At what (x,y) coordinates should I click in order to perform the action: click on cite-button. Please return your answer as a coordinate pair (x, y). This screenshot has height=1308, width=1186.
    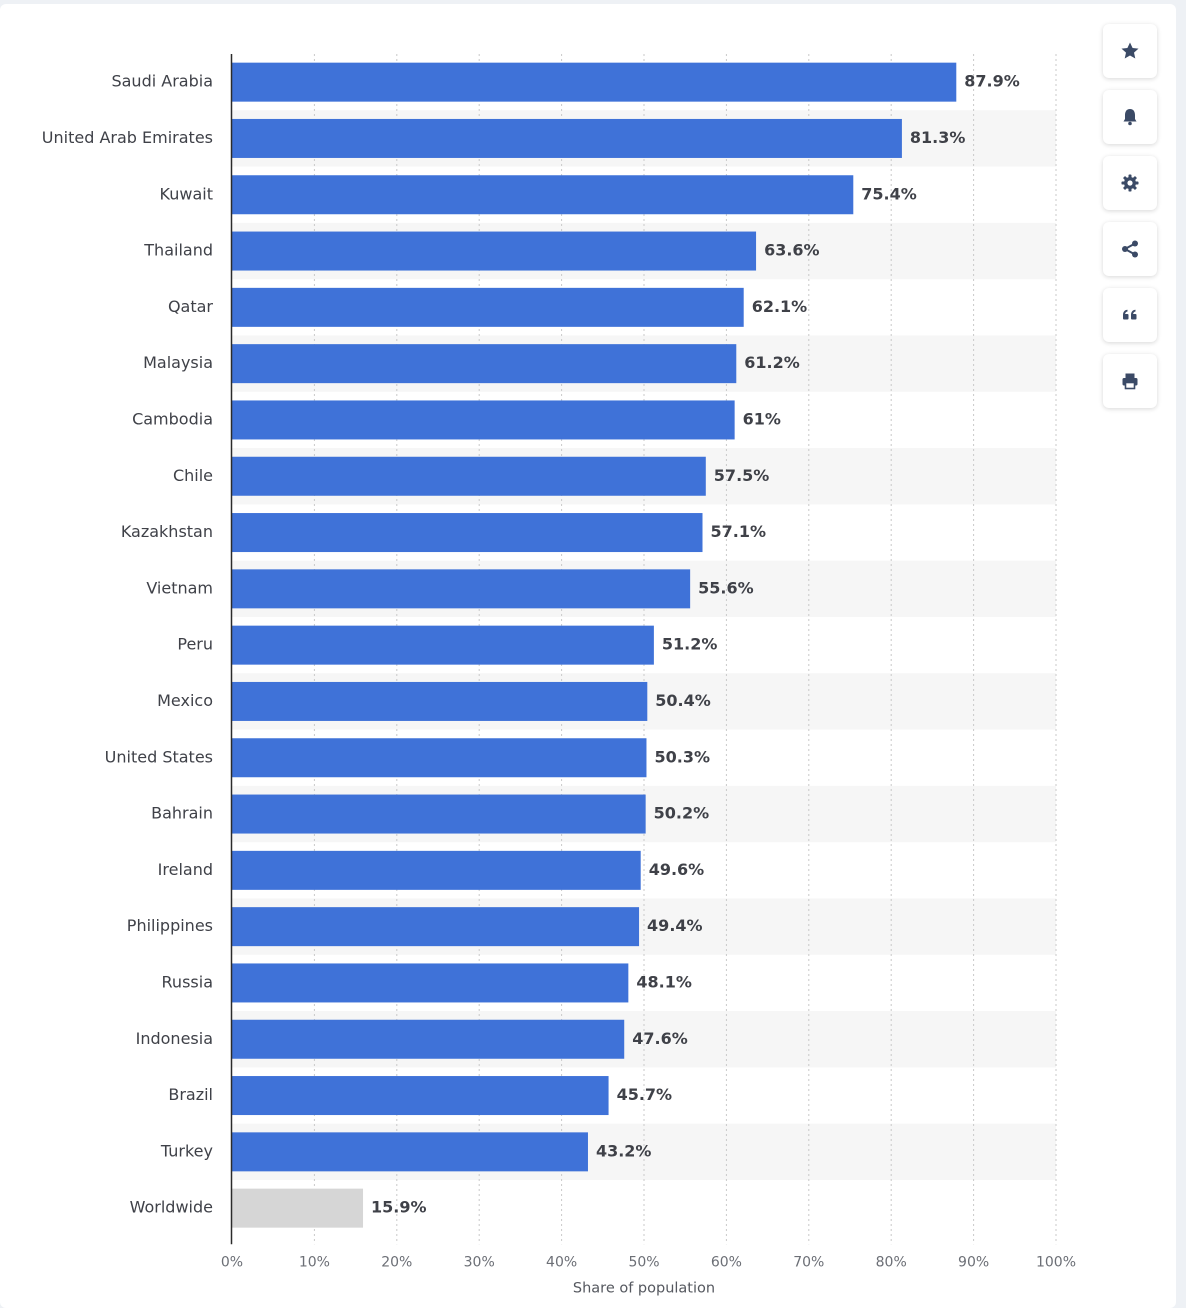
    Looking at the image, I should click on (1130, 315).